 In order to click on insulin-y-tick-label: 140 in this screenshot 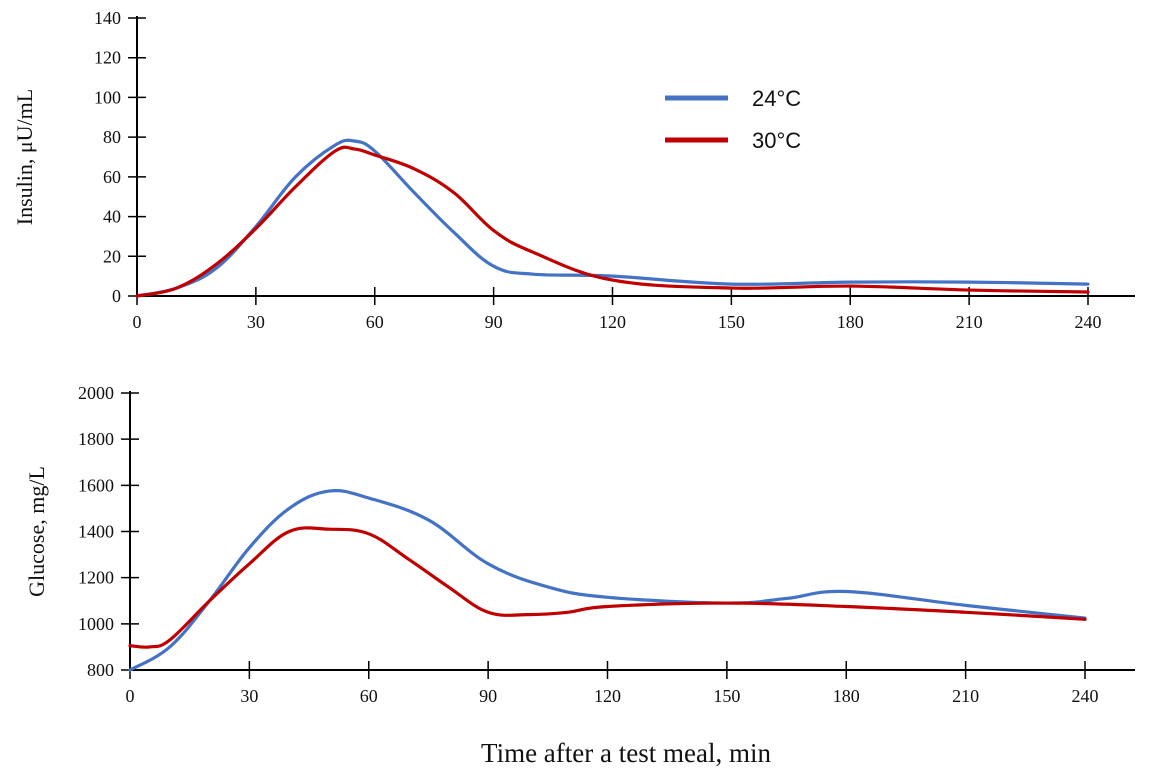, I will do `click(107, 18)`.